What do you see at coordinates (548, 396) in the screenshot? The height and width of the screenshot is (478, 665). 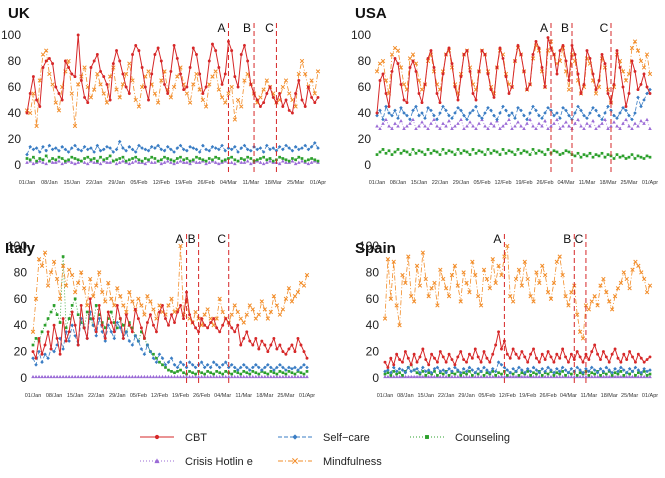 I see `x-tick-label: 26/Feb` at bounding box center [548, 396].